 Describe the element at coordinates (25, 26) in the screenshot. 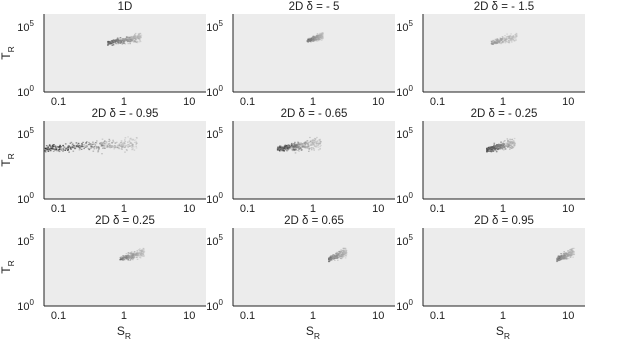

I see `y-tick-label: 105` at that location.